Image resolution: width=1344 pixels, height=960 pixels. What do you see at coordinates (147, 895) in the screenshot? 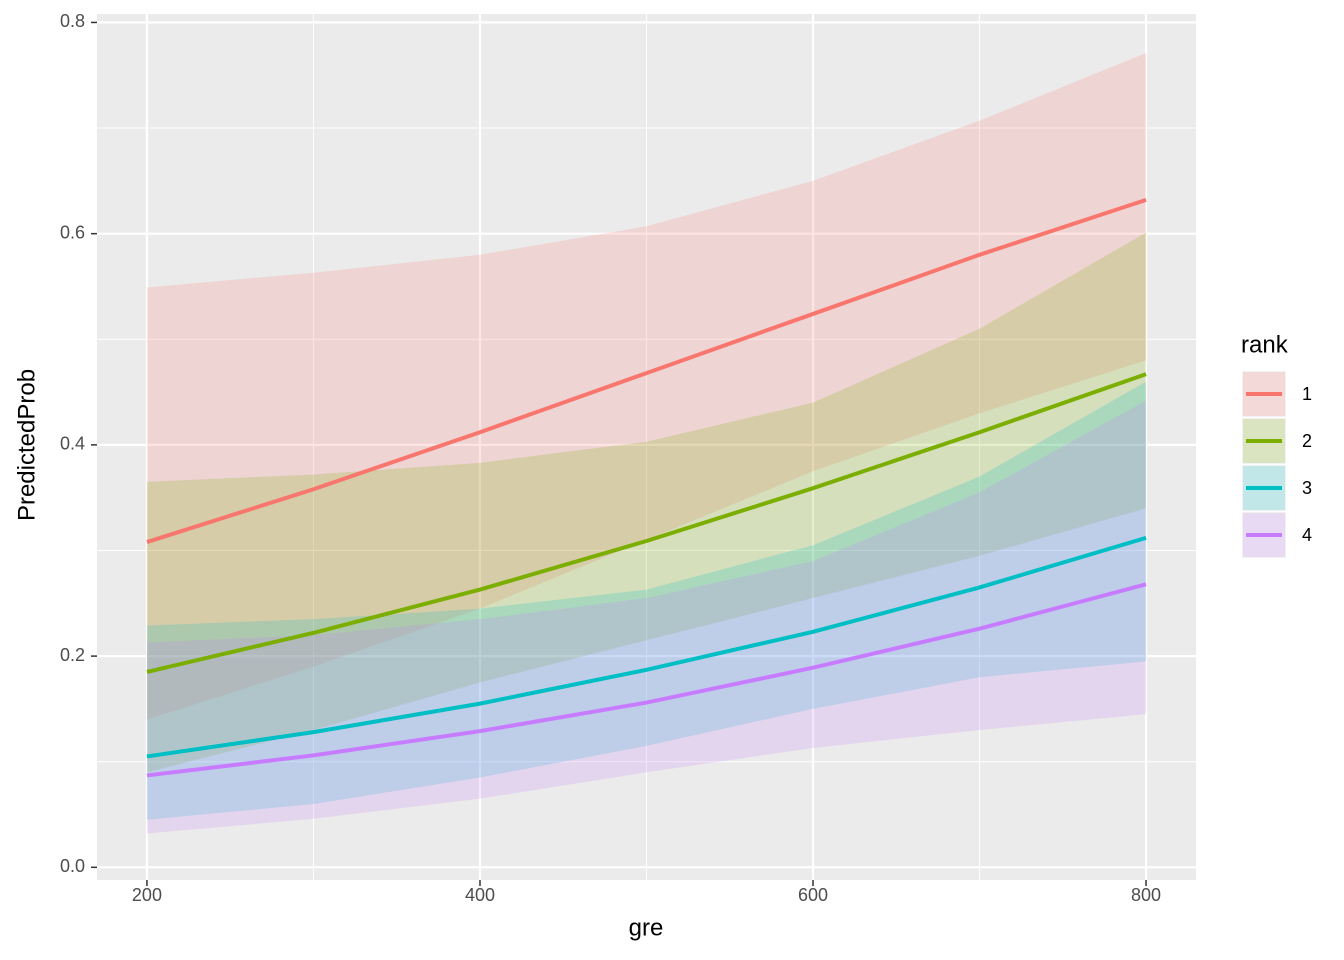
I see `x-tick-label: 200` at bounding box center [147, 895].